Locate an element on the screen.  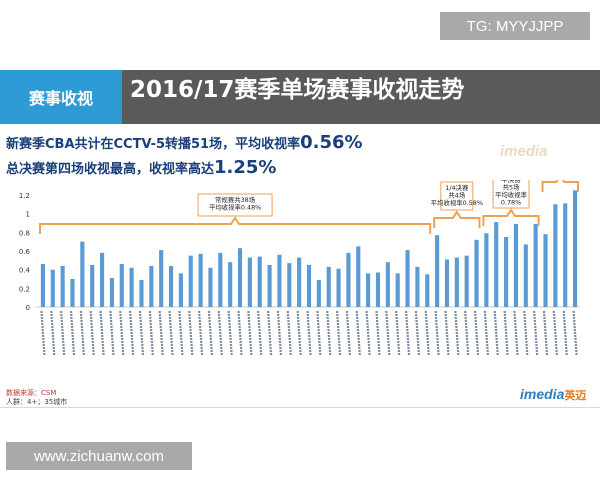
sample-note: 人群：4+；35城市 is located at coordinates (37, 402).